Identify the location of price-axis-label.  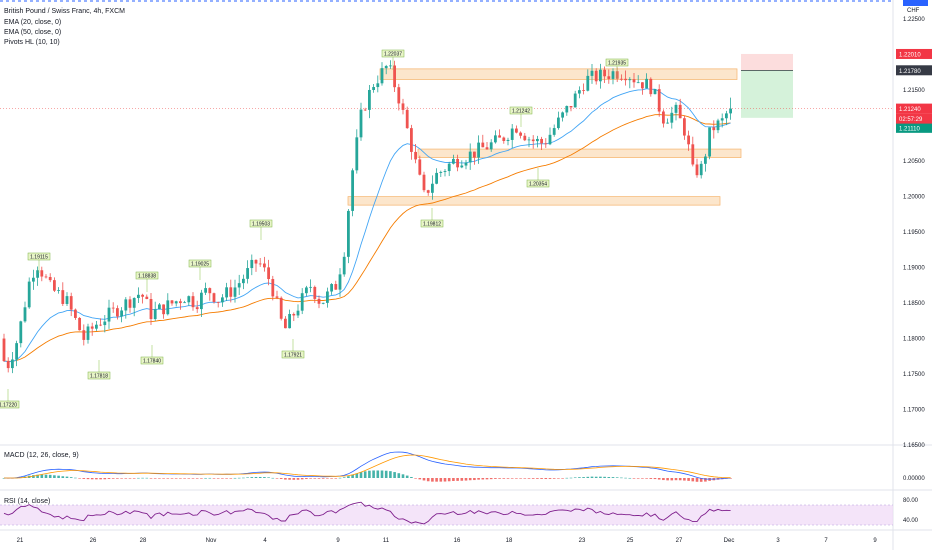
(914, 108).